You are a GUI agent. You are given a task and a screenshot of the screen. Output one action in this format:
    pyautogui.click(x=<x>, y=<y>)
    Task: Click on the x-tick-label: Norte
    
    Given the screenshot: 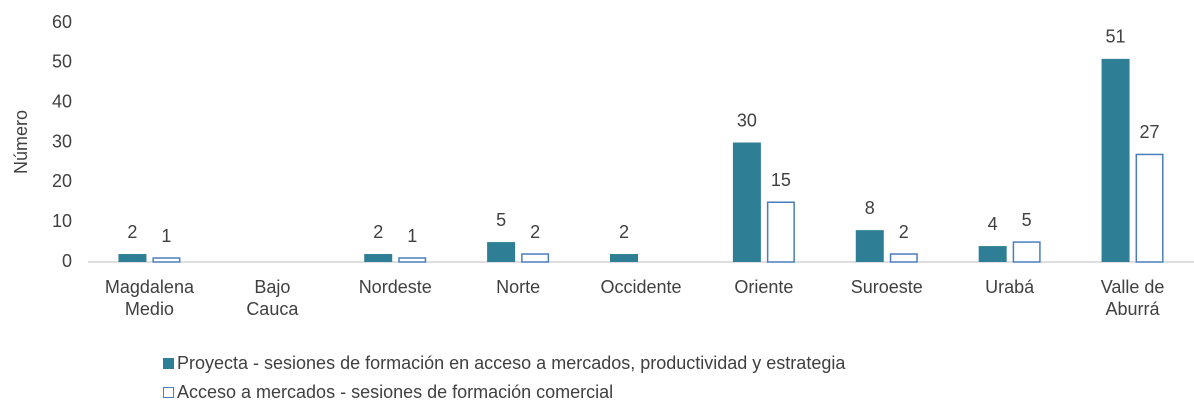 What is the action you would take?
    pyautogui.click(x=518, y=287)
    